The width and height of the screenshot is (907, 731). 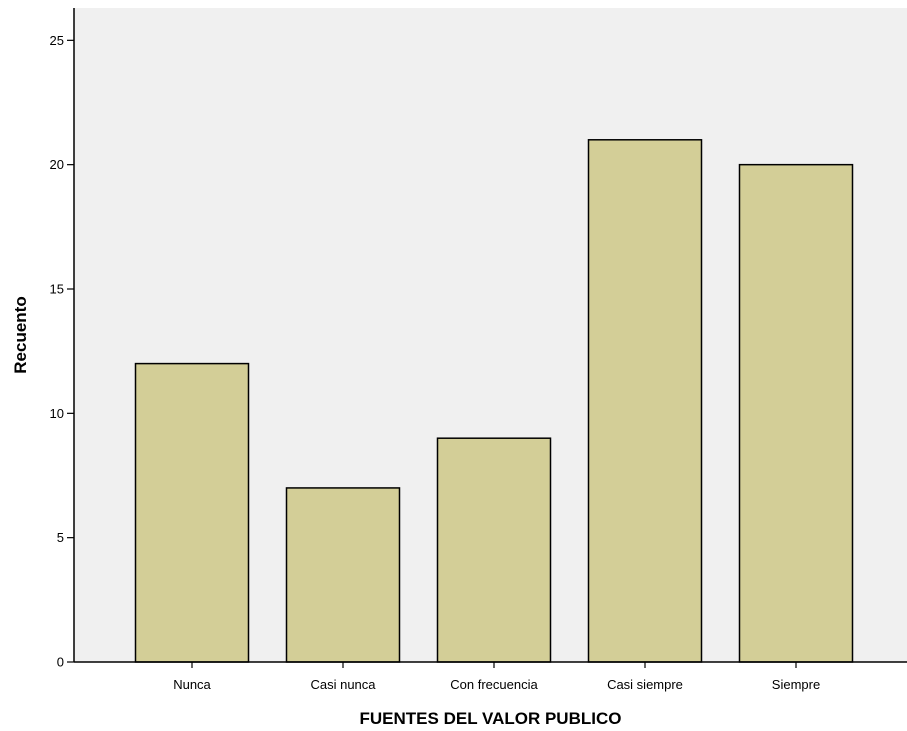 I want to click on y-tick-label: 10, so click(x=57, y=413).